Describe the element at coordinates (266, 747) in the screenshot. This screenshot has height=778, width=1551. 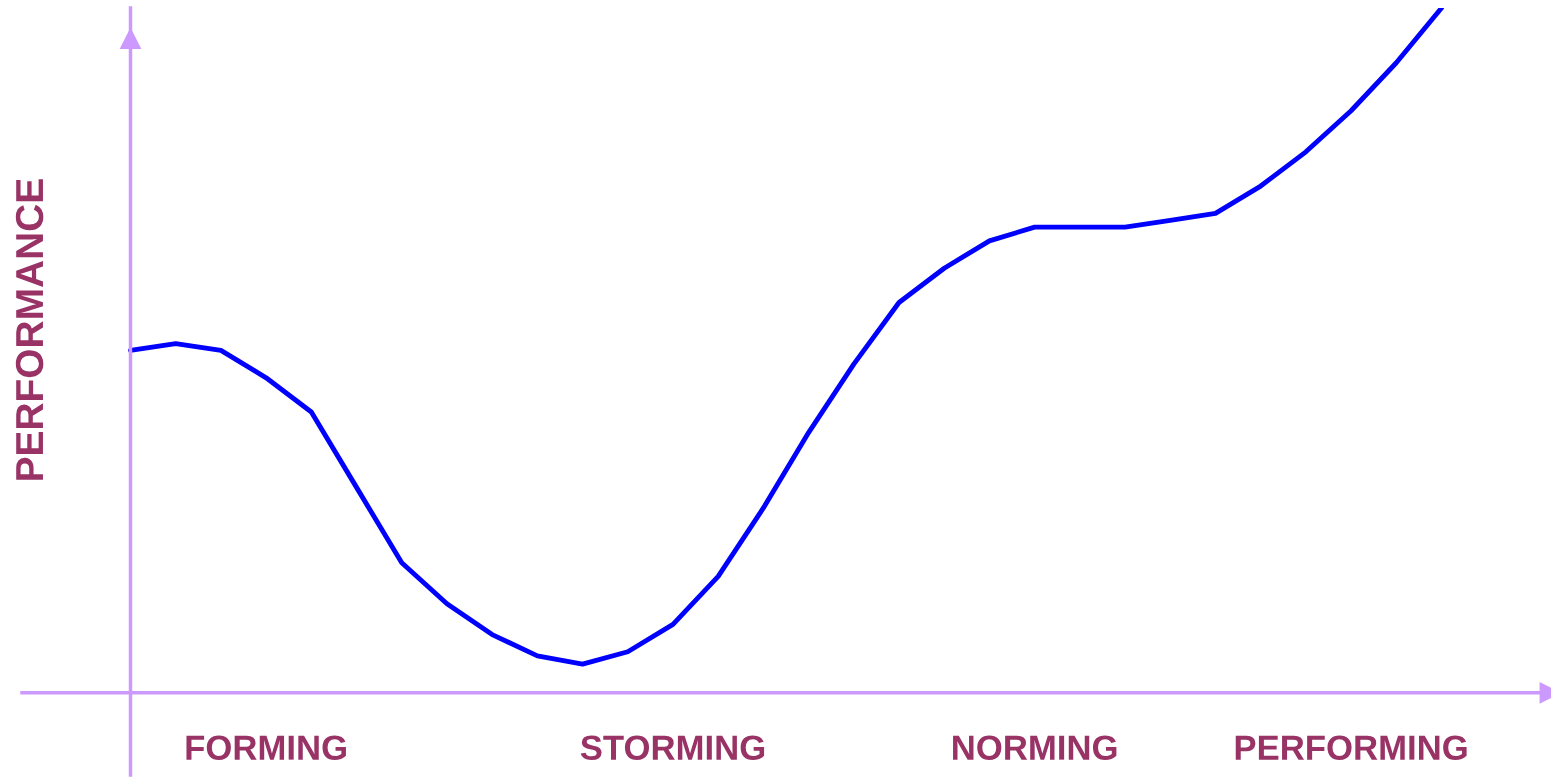
I see `x-tick-label: FORMING` at that location.